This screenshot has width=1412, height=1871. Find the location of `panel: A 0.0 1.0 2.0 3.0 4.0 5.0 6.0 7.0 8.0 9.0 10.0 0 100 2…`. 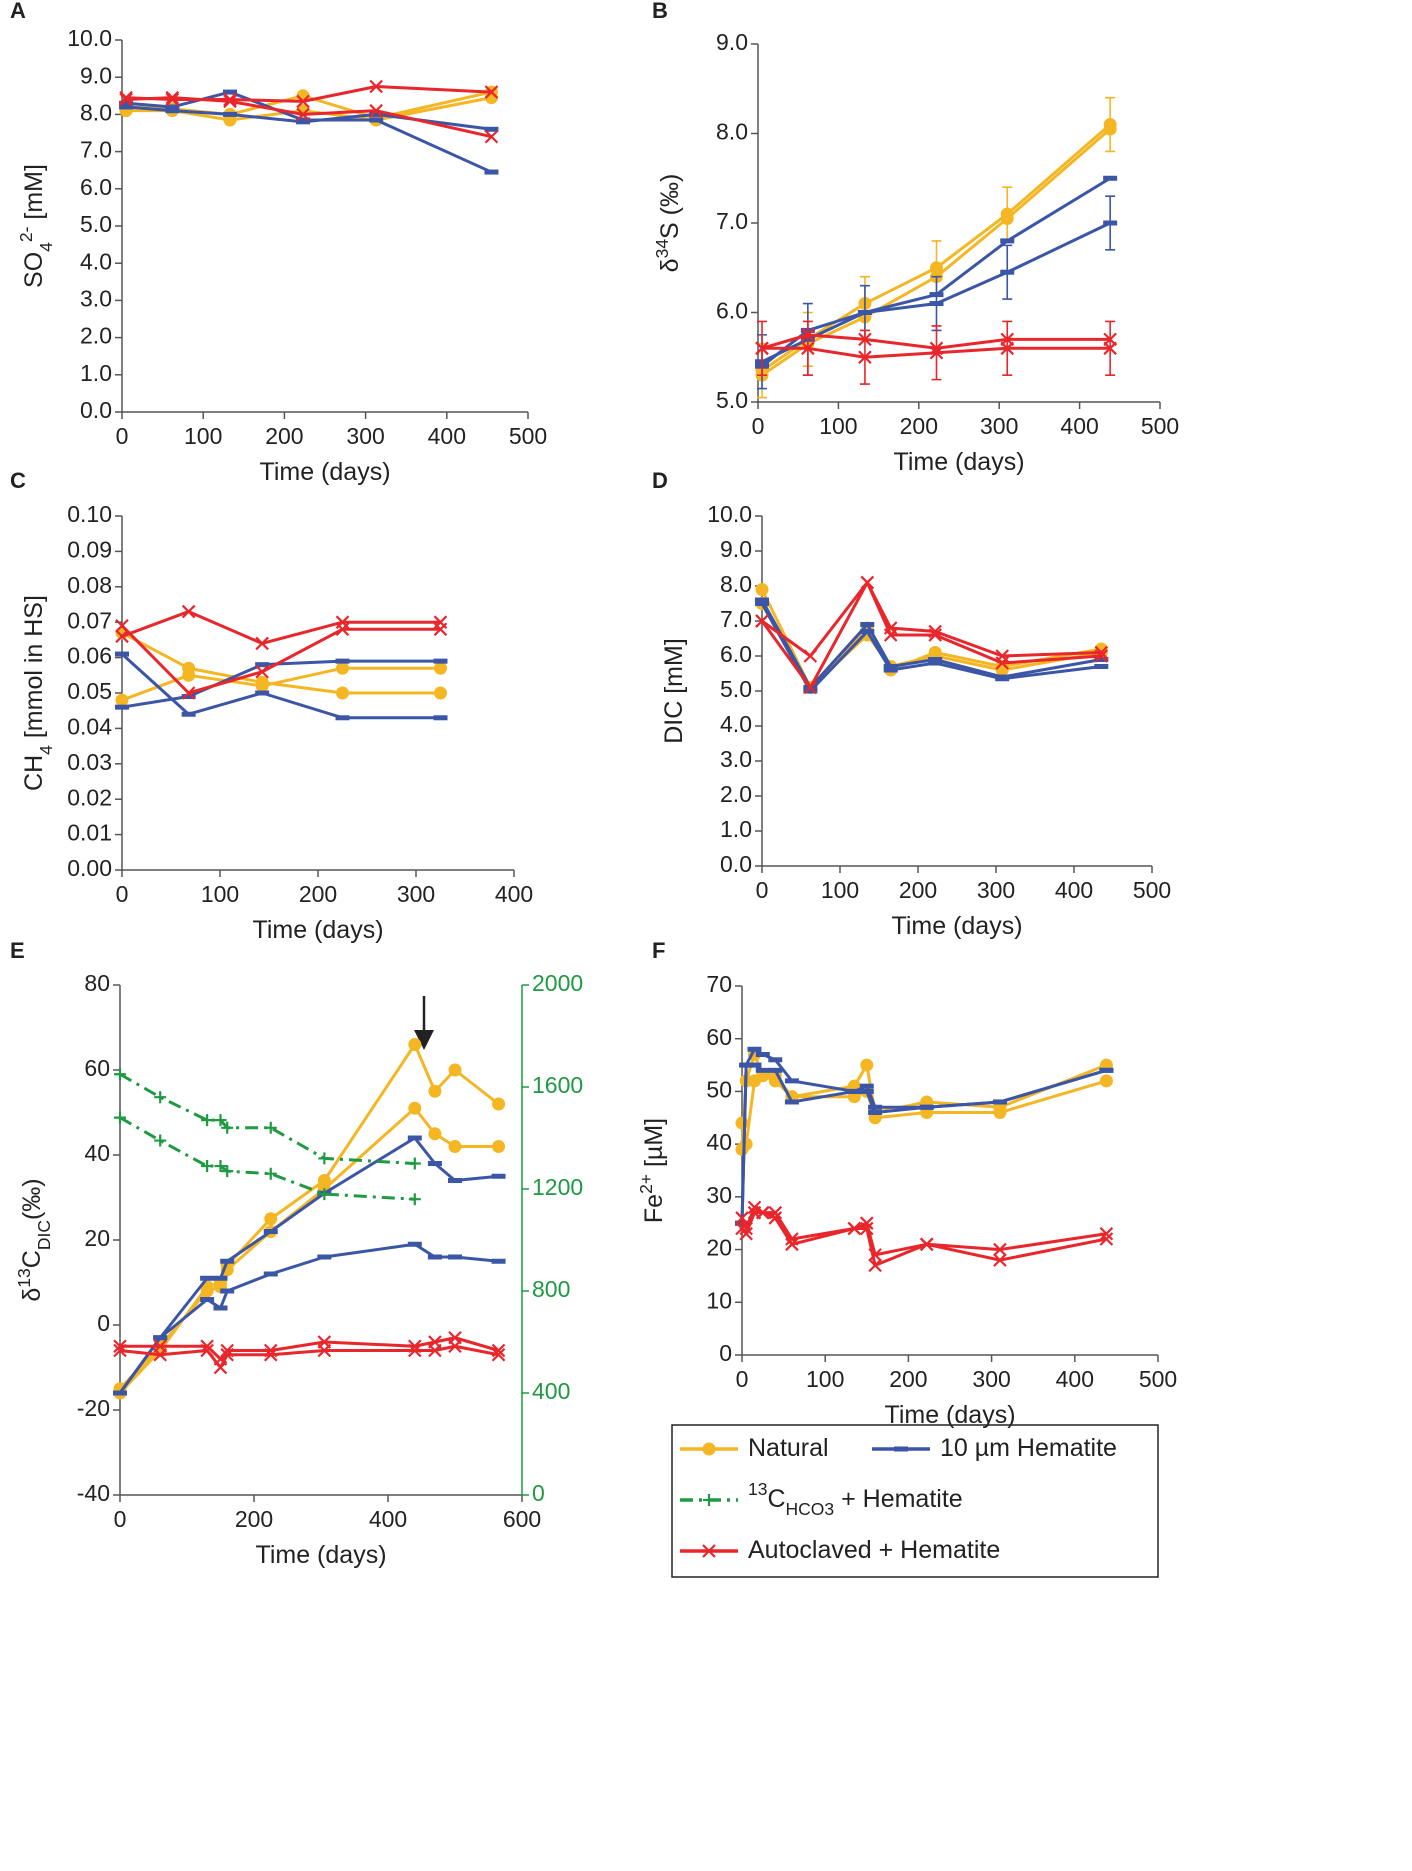

panel: A 0.0 1.0 2.0 3.0 4.0 5.0 6.0 7.0 8.0 9.0 10.0 0 100 2… is located at coordinates (278, 243).